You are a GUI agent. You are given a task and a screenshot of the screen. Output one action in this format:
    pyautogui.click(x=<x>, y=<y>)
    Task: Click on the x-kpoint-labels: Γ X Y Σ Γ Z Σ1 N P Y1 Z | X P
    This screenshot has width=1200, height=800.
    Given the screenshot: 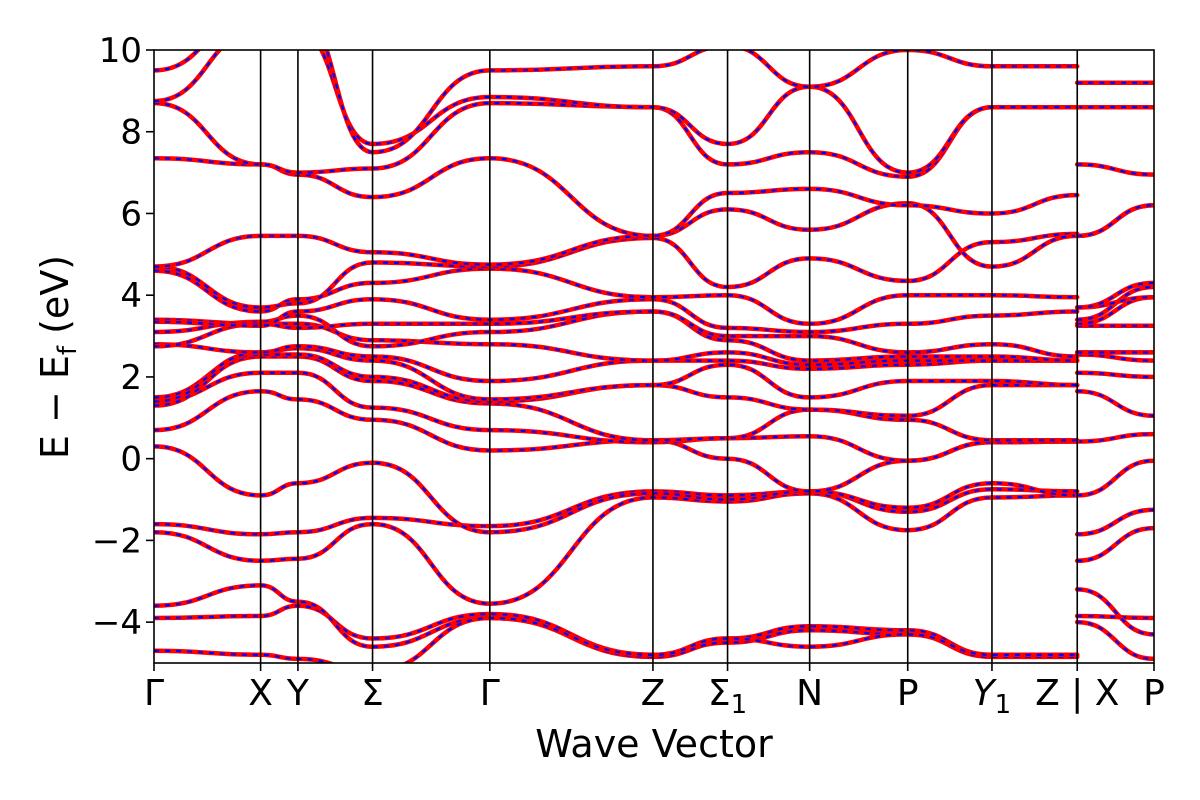 What is the action you would take?
    pyautogui.click(x=654, y=691)
    